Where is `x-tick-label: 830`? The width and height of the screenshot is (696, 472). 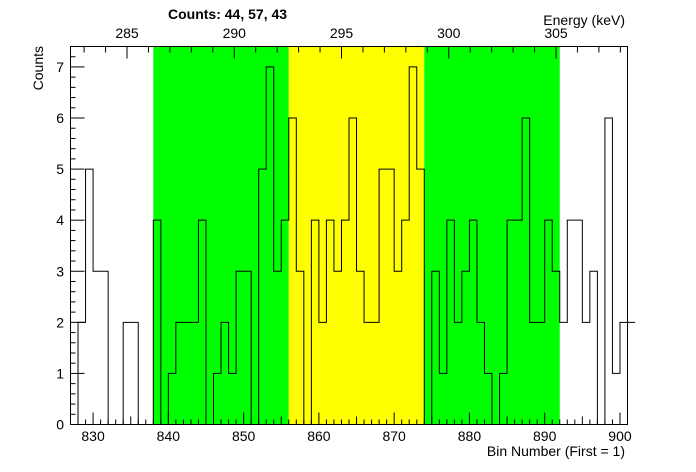
x-tick-label: 830 is located at coordinates (93, 436).